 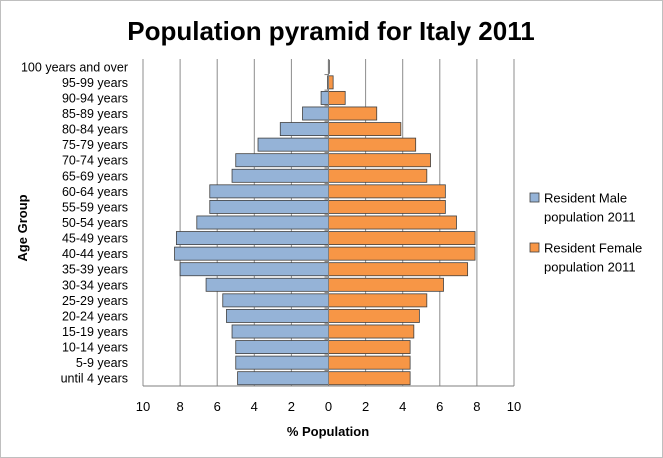 I want to click on category-label: 85-89 years, so click(x=95, y=114).